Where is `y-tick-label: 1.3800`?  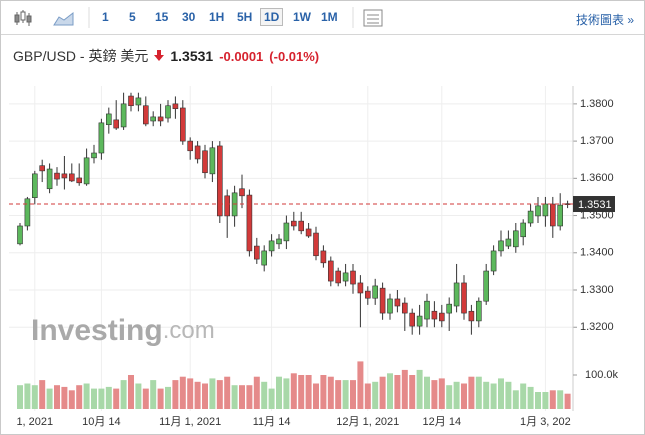
y-tick-label: 1.3800 is located at coordinates (597, 104).